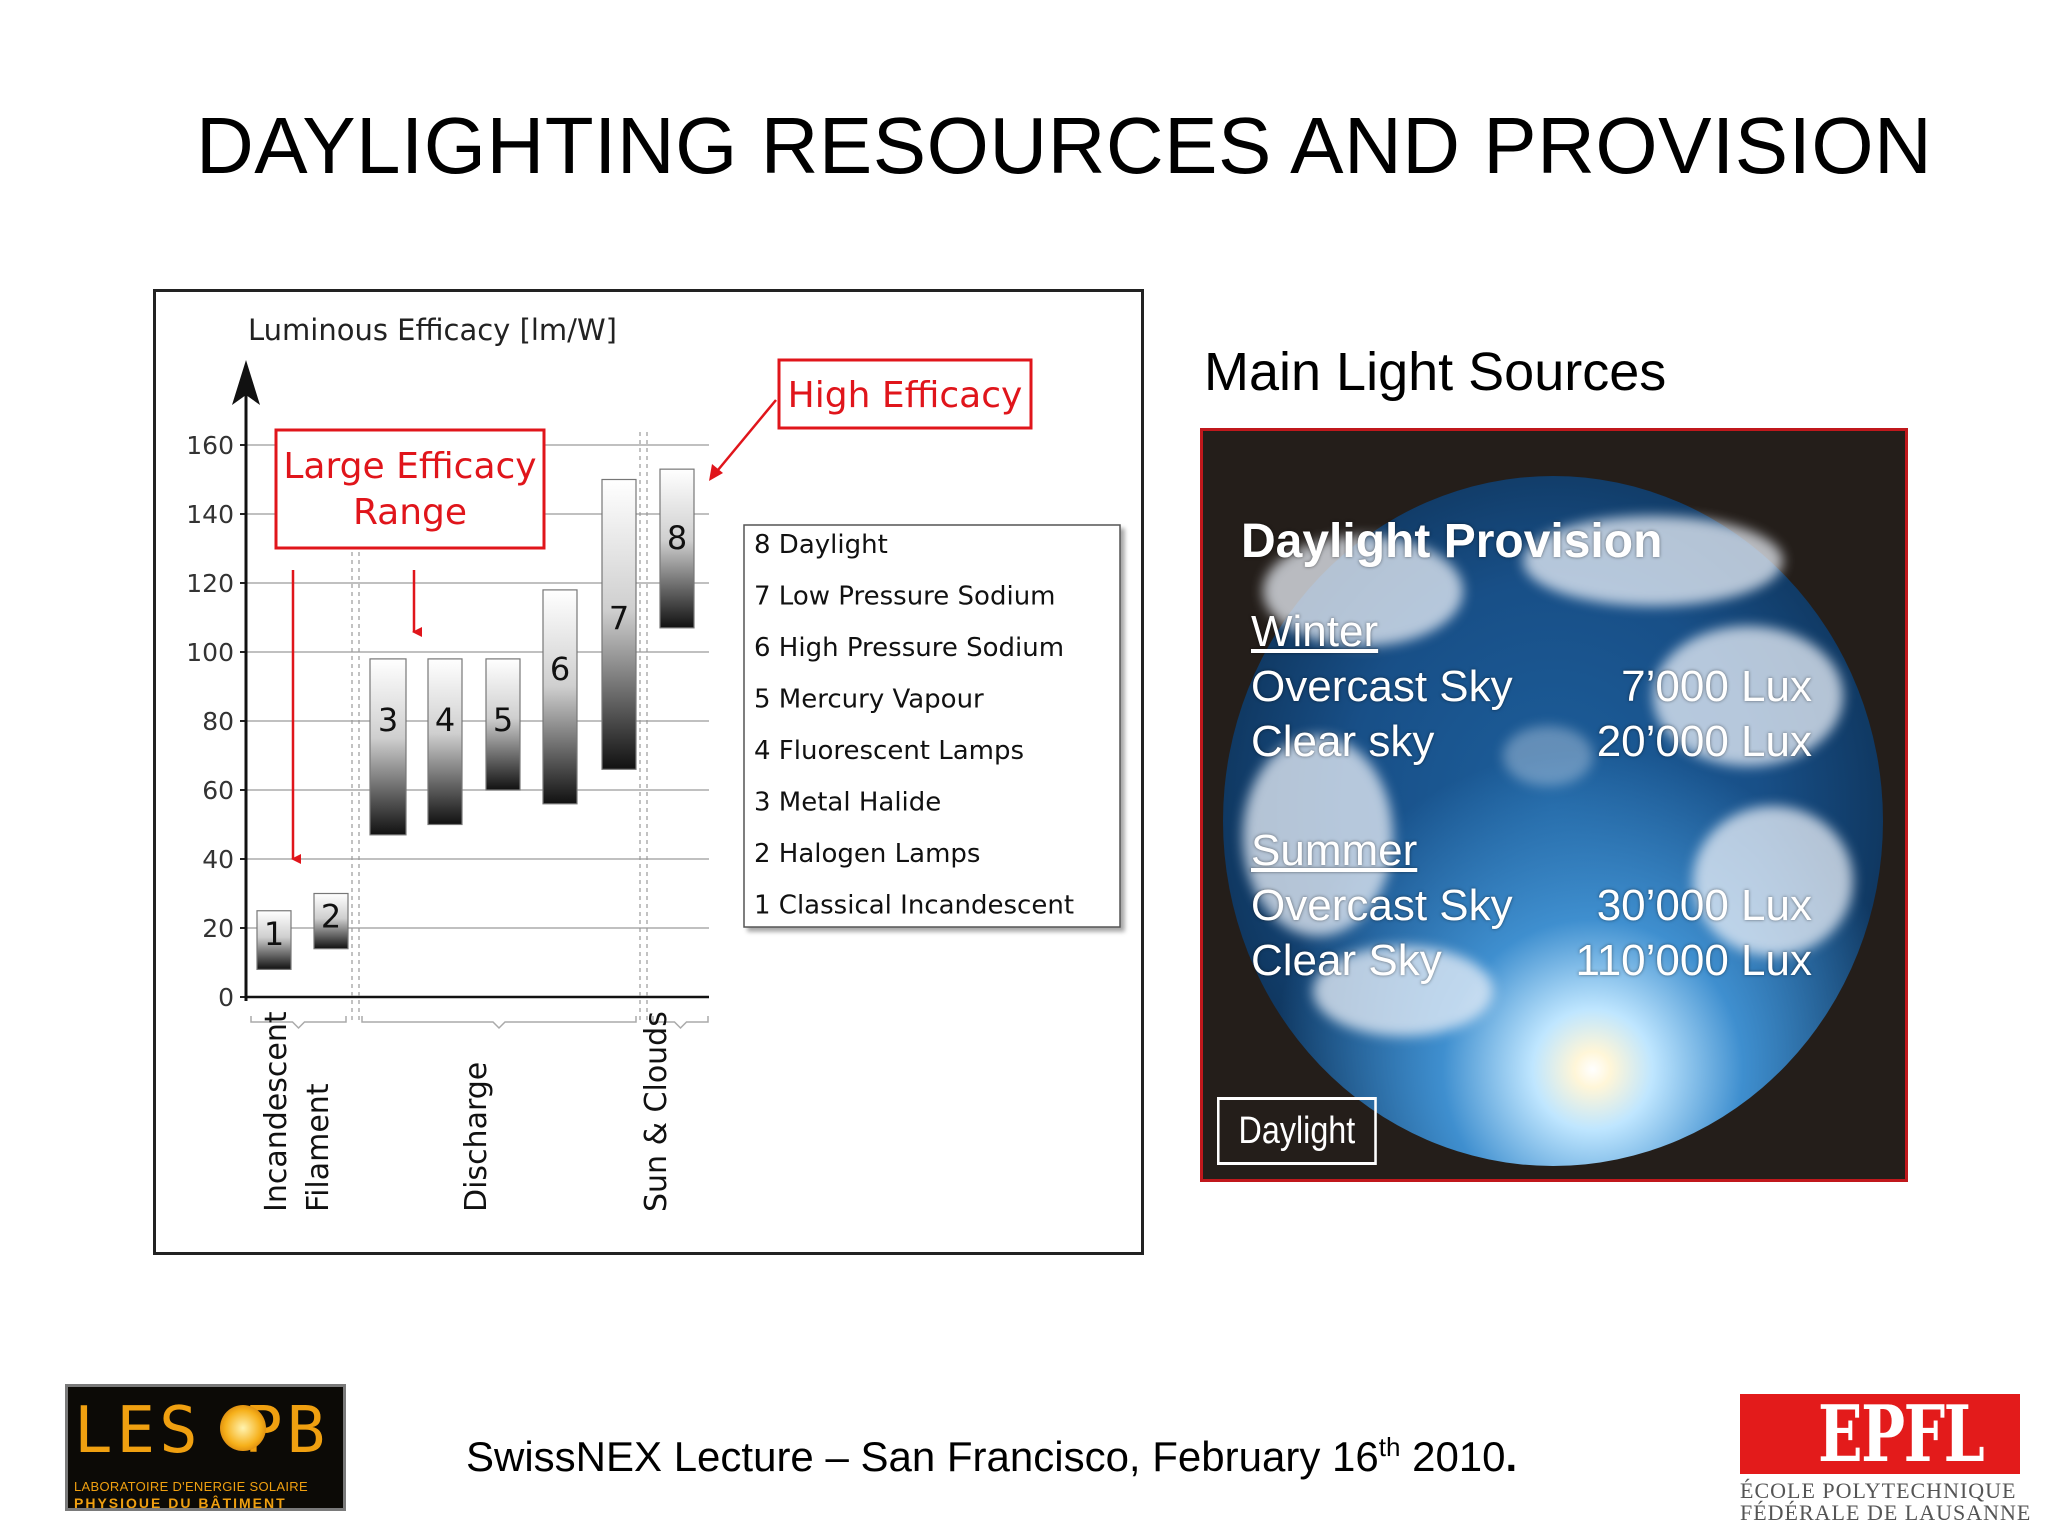 The width and height of the screenshot is (2048, 1536). I want to click on bar-label-5: 5, so click(503, 720).